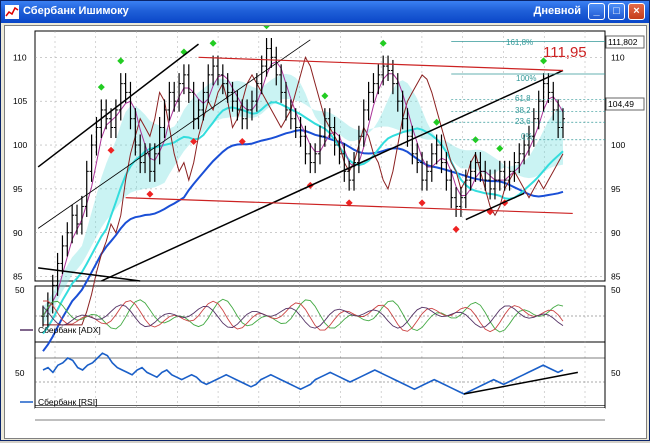 The width and height of the screenshot is (650, 443). Describe the element at coordinates (519, 42) in the screenshot. I see `fib-1618-label: 161,8%` at that location.